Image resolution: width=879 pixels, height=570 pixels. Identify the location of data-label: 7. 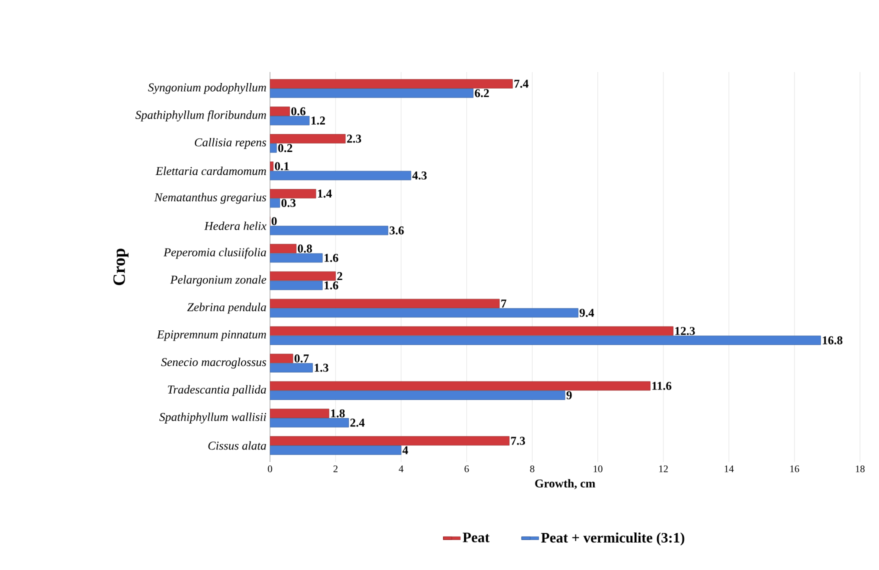
(503, 304).